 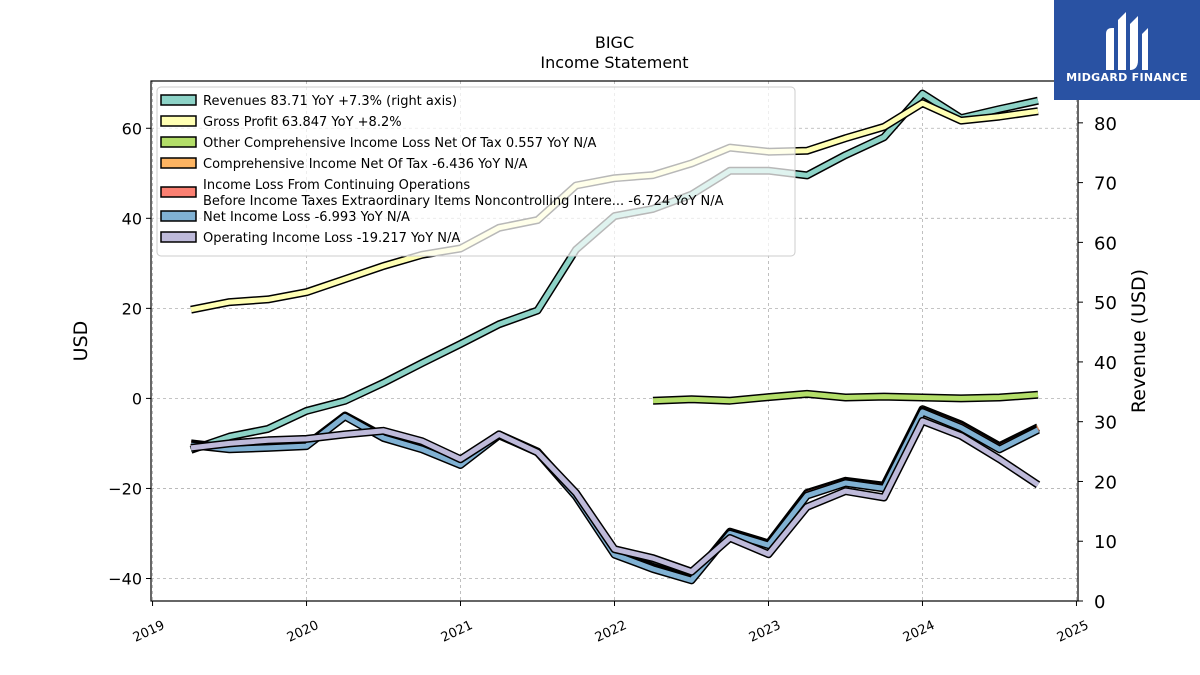 I want to click on y2-tick-label: 40, so click(x=1105, y=363).